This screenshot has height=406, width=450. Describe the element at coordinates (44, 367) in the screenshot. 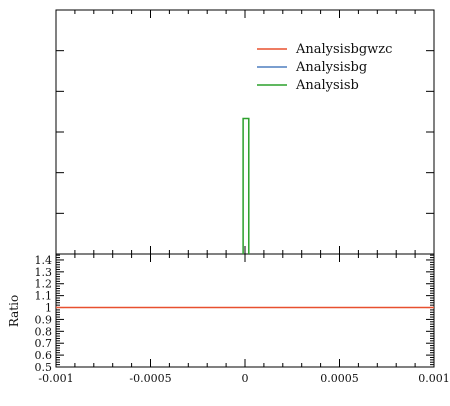

I see `y-tick-label: 0.5` at that location.